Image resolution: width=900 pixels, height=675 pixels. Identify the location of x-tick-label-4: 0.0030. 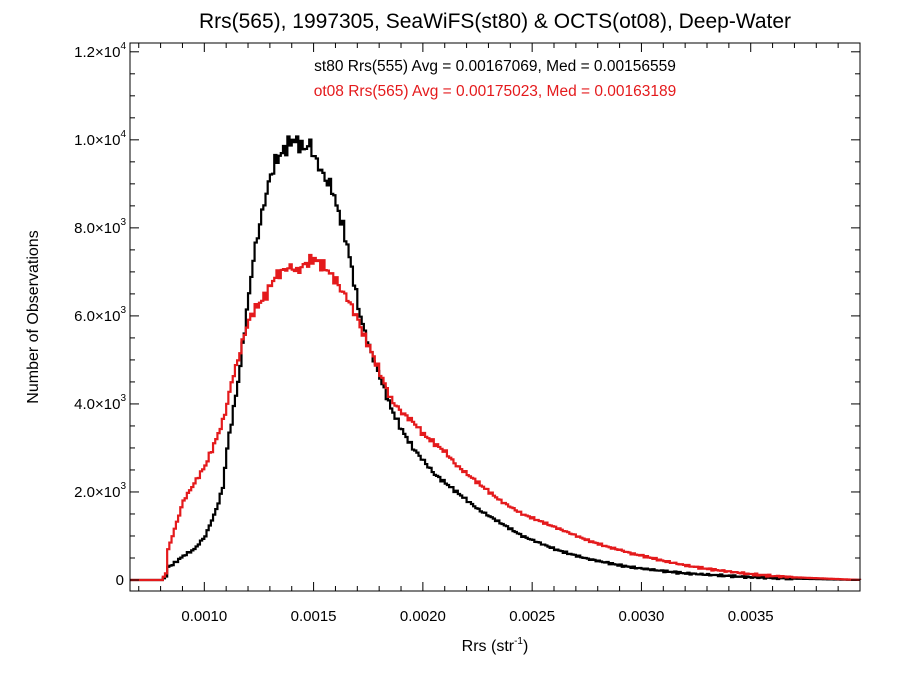
(641, 616).